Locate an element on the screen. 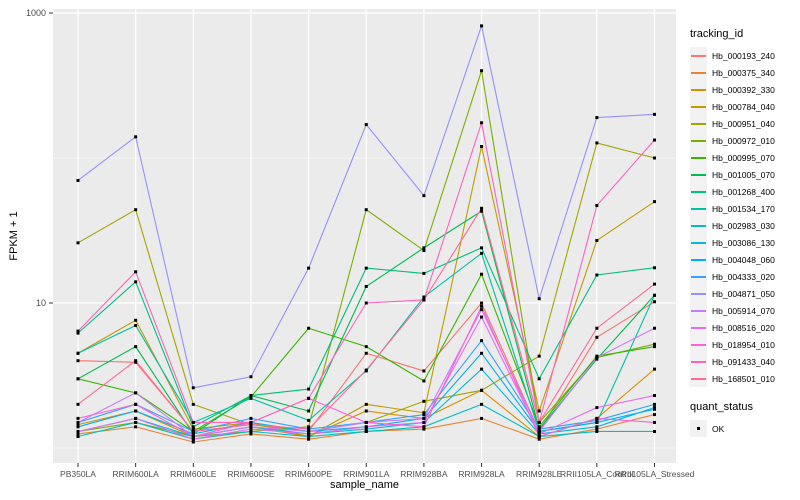 This screenshot has height=500, width=800. legend-title-quant-status: quant_status is located at coordinates (721, 407).